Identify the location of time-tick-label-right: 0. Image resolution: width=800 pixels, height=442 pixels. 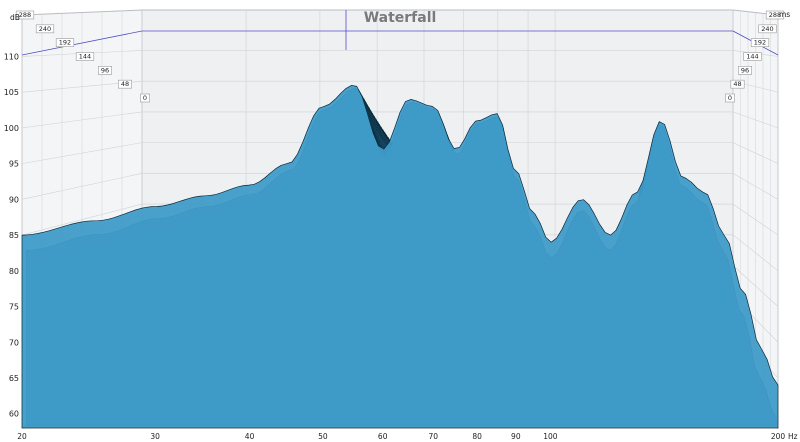
(730, 98).